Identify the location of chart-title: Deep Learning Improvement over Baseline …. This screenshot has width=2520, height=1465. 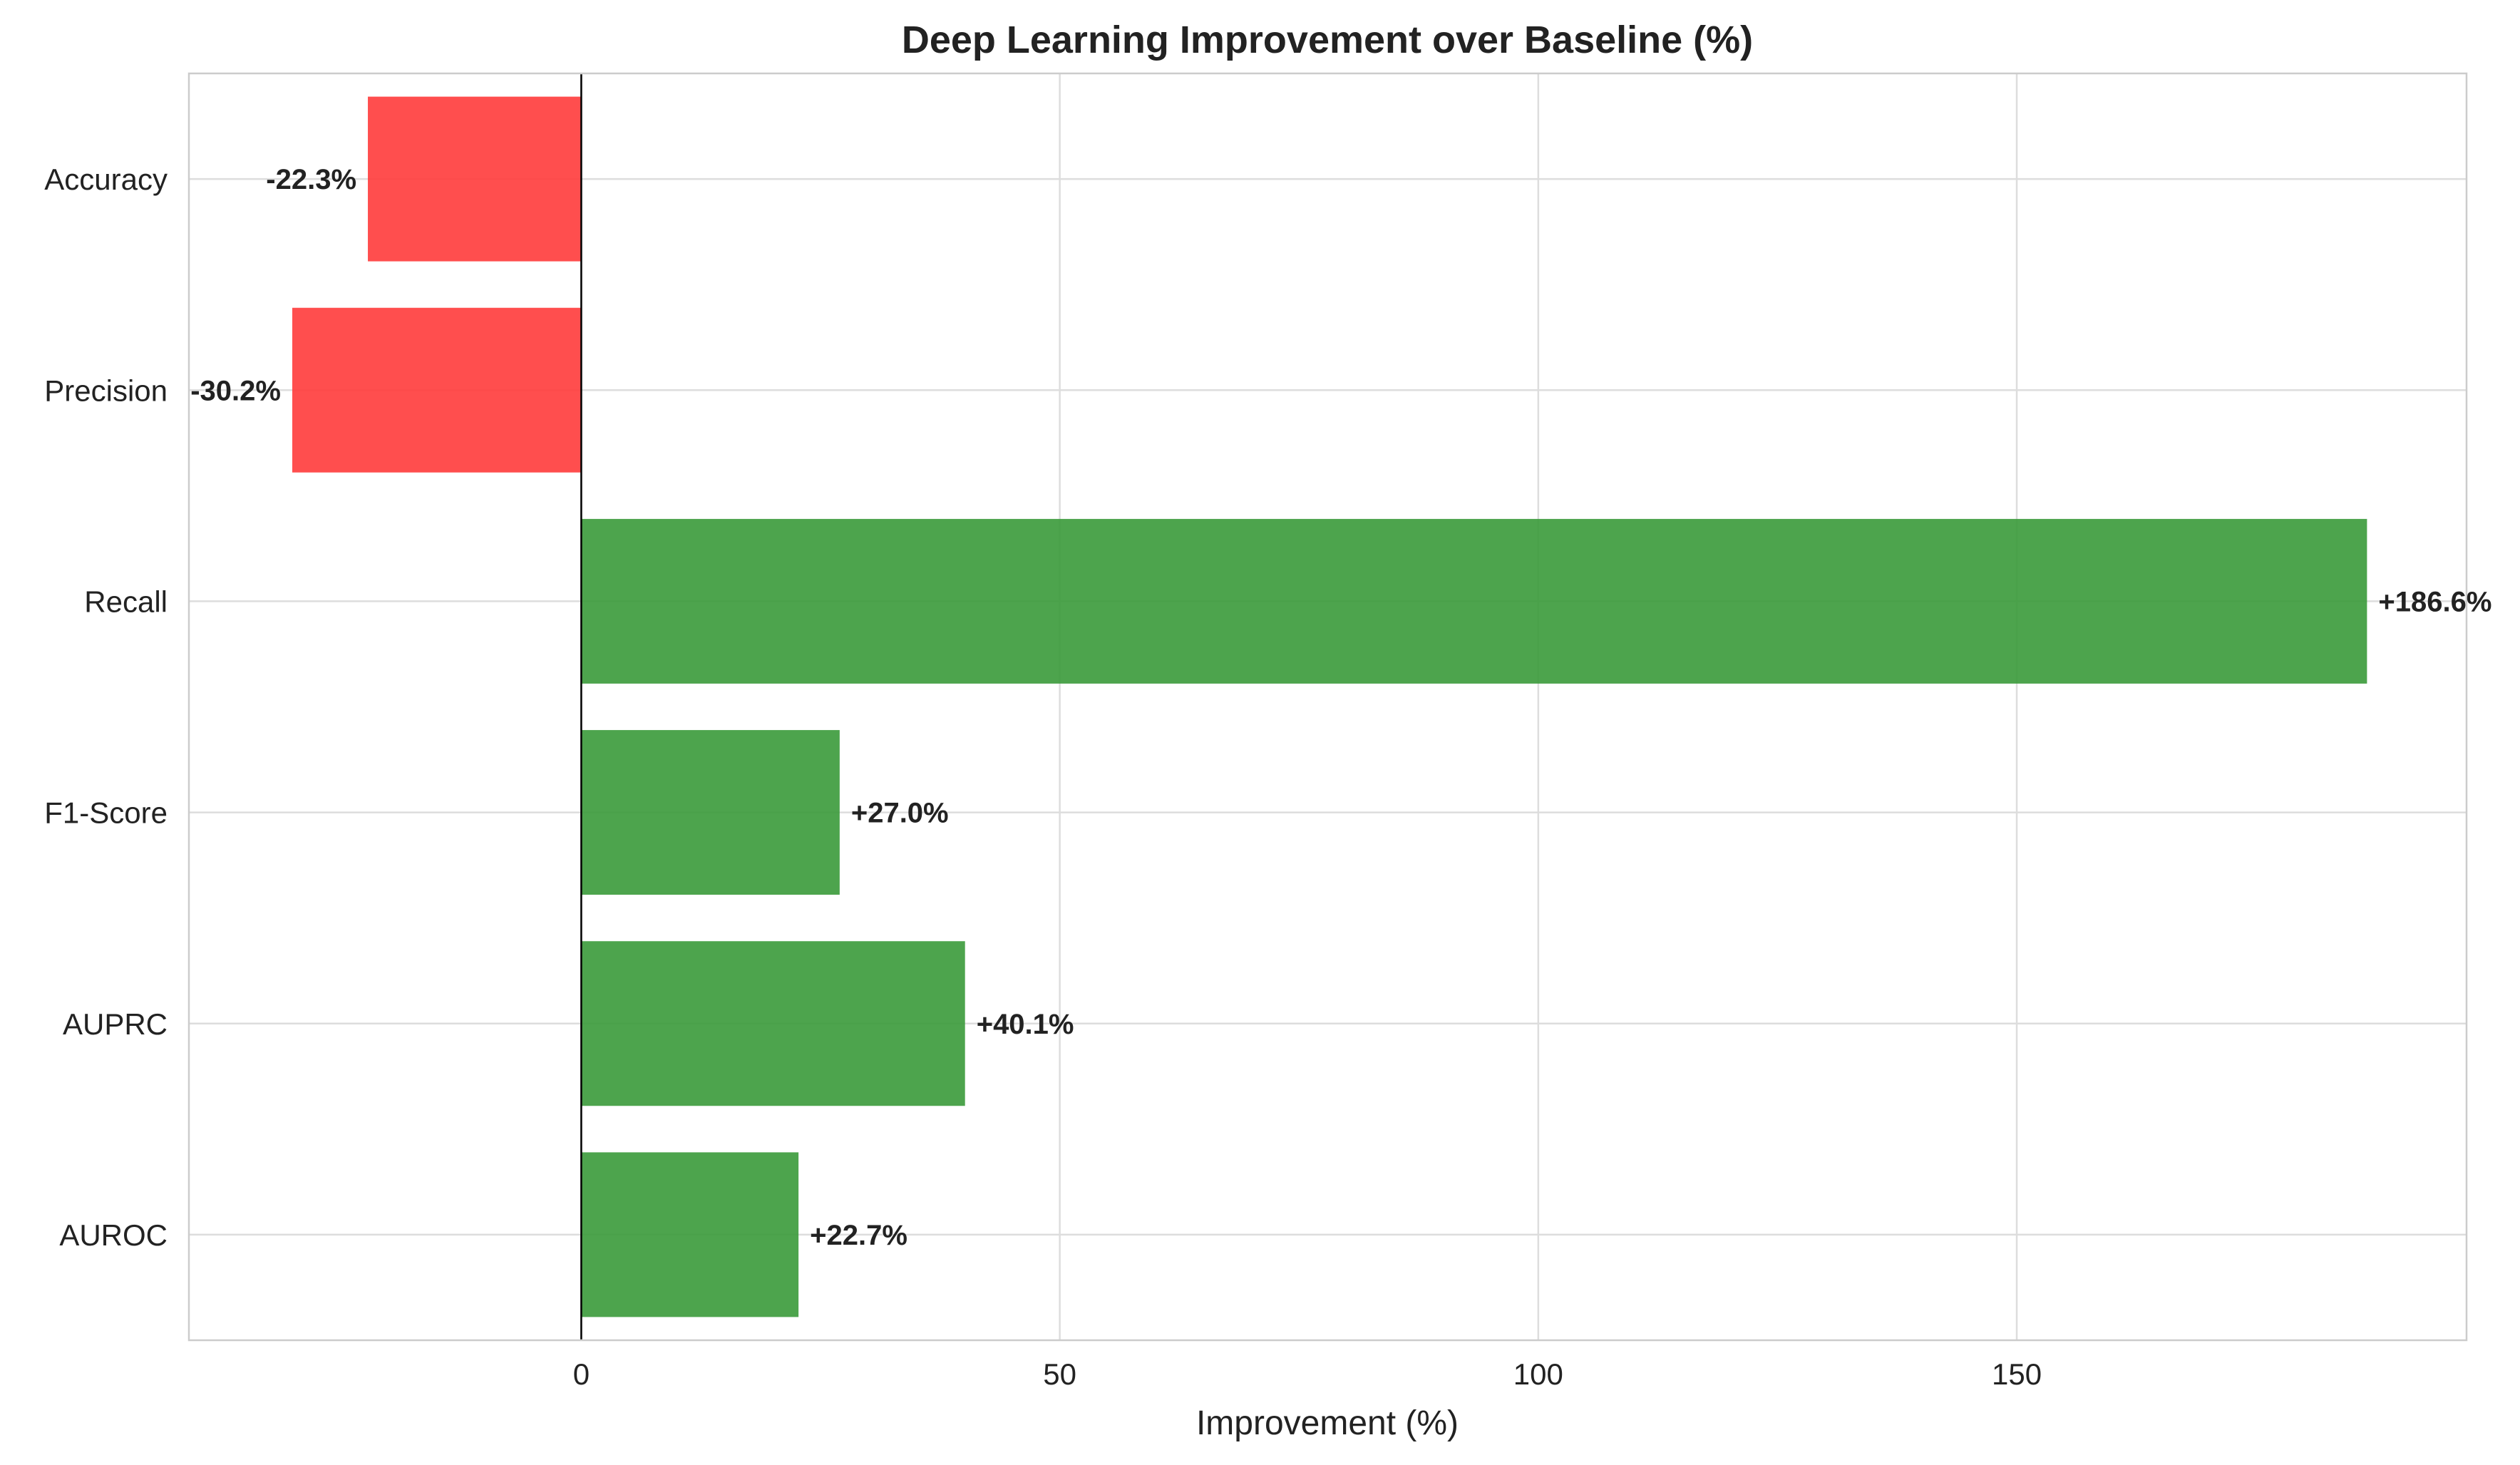
(1327, 40).